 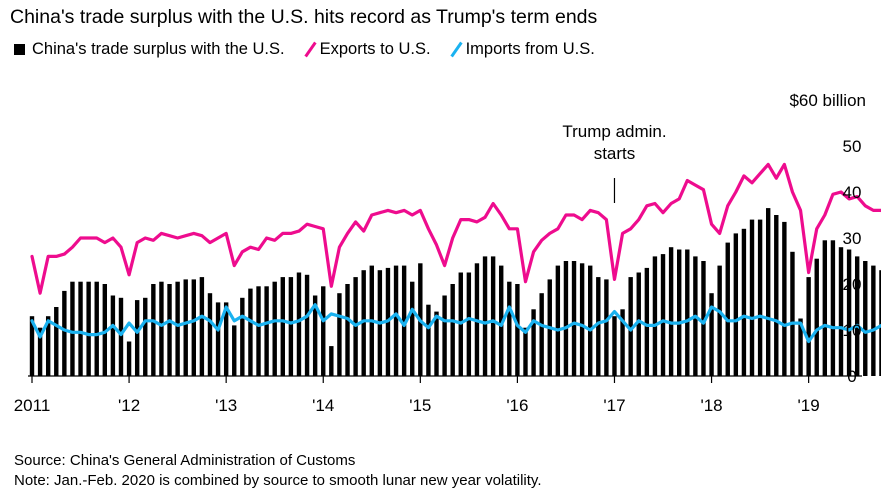 I want to click on x-tick-label: '18, so click(x=711, y=405).